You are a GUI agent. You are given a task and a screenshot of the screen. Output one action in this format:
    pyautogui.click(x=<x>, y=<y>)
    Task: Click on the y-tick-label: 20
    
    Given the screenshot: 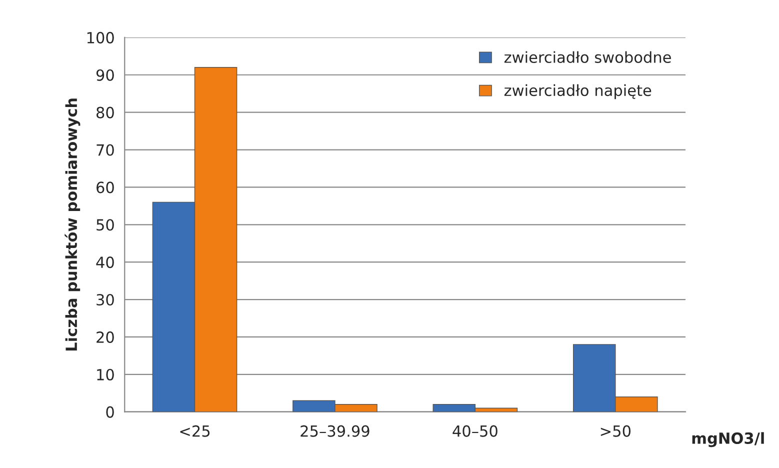 What is the action you would take?
    pyautogui.click(x=105, y=337)
    